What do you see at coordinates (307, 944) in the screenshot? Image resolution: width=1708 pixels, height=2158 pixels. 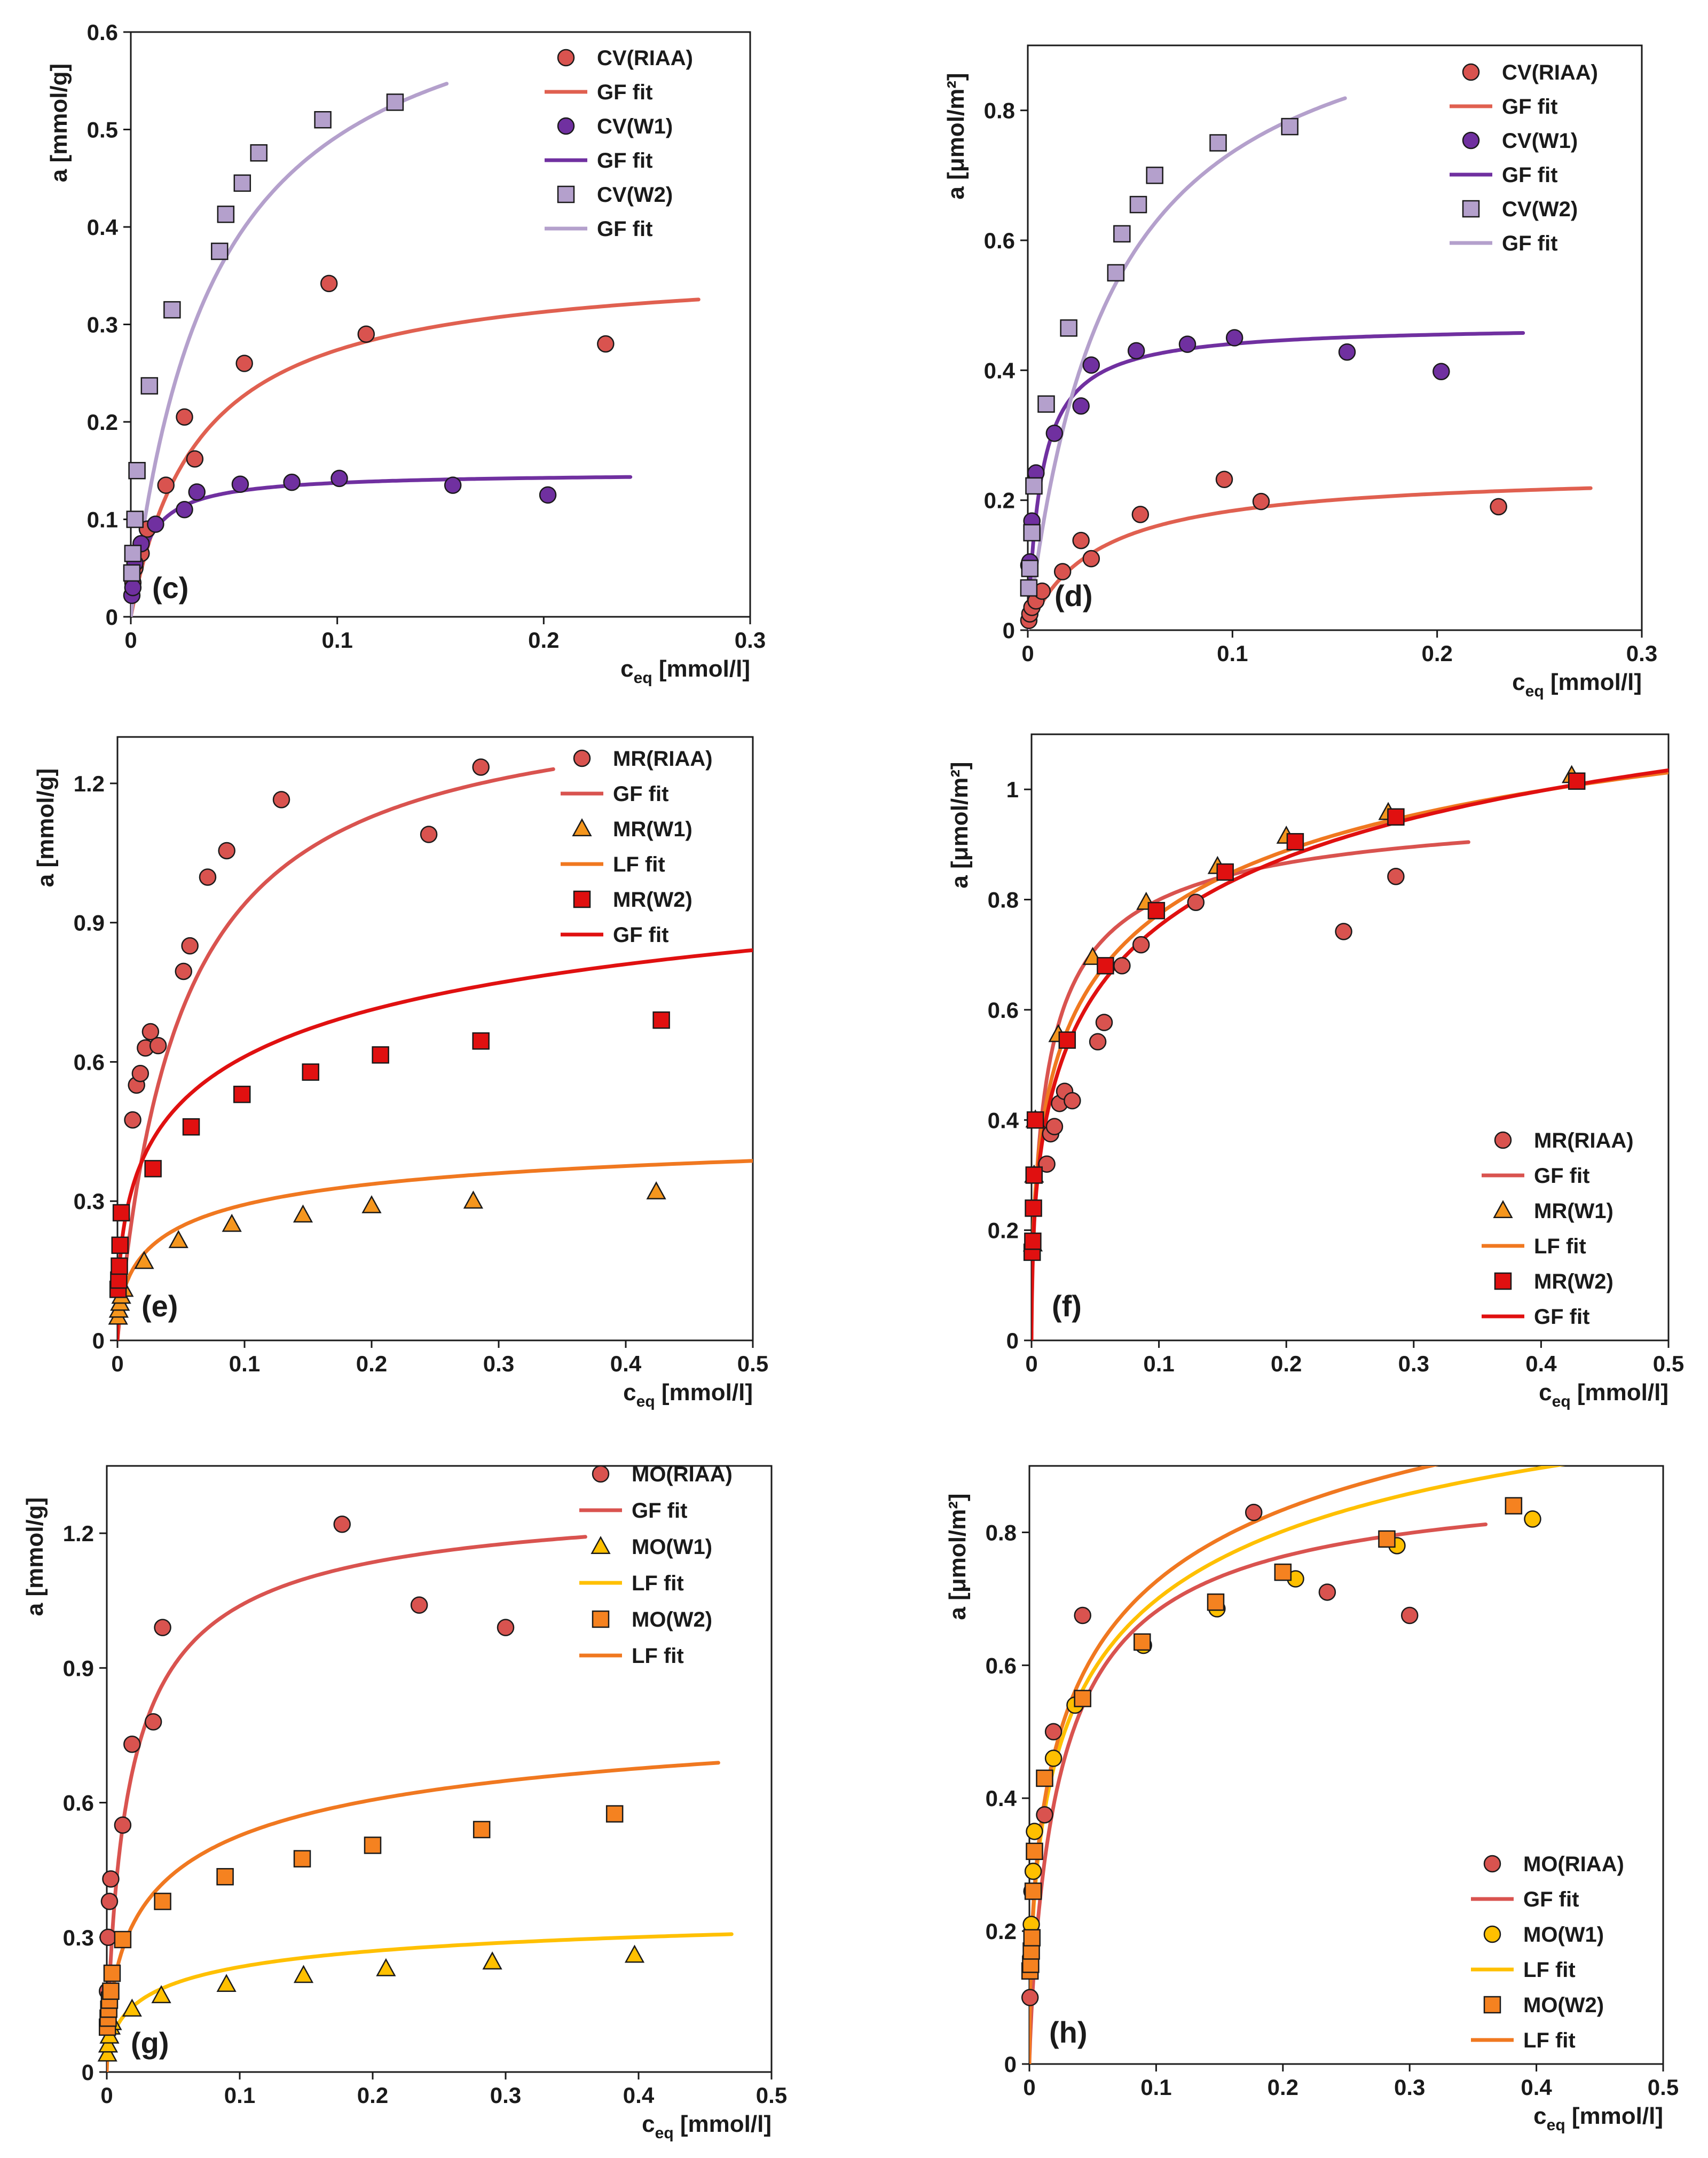 I see `series-mr-riaa-` at bounding box center [307, 944].